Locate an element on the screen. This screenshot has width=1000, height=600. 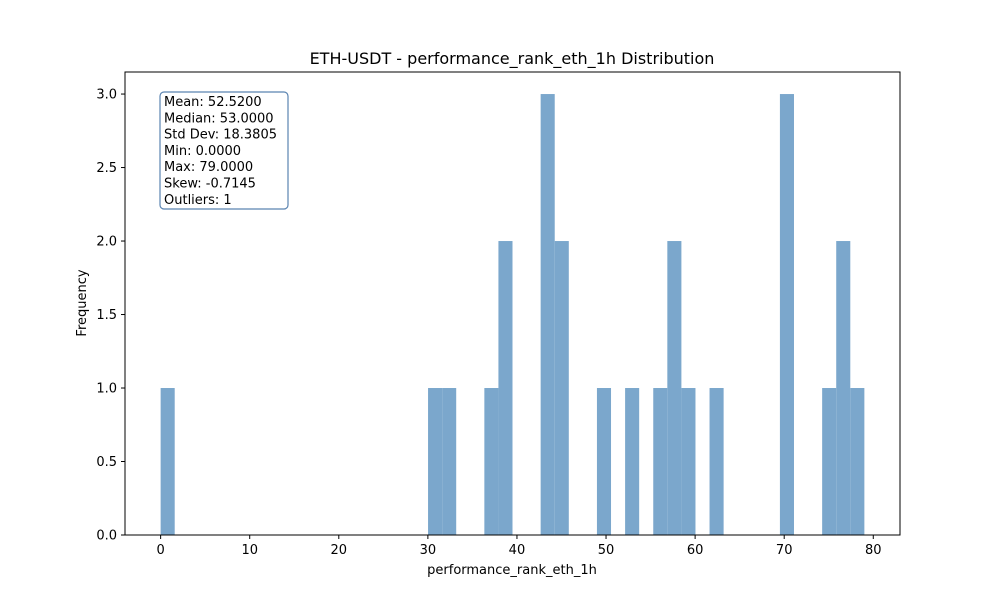
y-tick-label: 1.0 is located at coordinates (106, 389).